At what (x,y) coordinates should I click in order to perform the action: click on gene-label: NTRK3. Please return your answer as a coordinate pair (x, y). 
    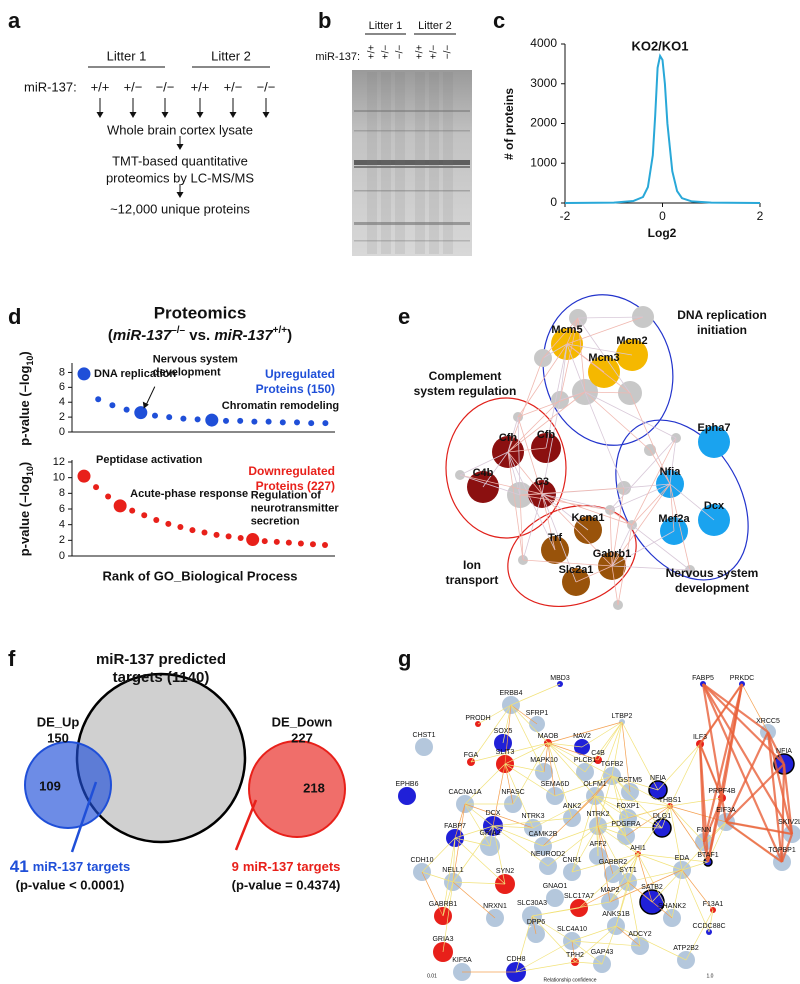
    Looking at the image, I should click on (533, 816).